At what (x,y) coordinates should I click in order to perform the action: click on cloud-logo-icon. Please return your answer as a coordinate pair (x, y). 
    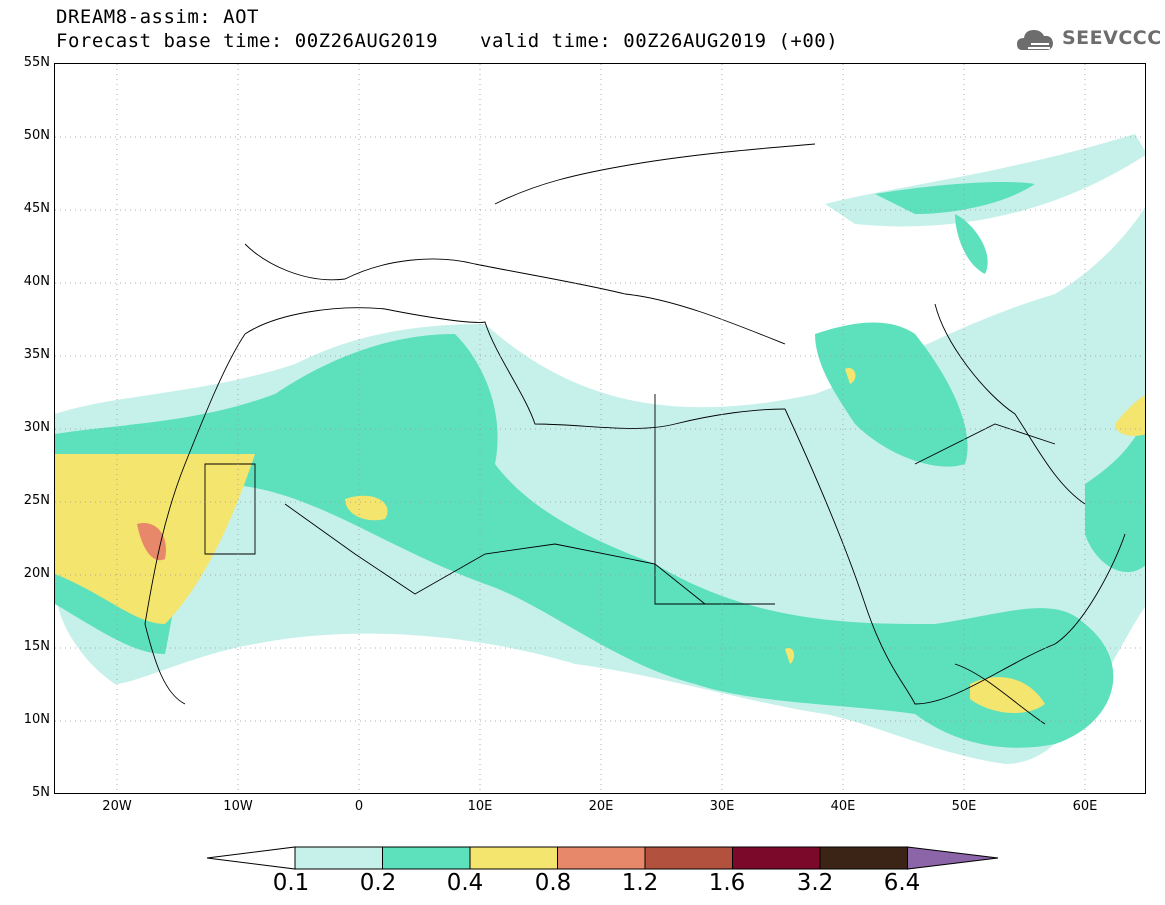
    Looking at the image, I should click on (1035, 40).